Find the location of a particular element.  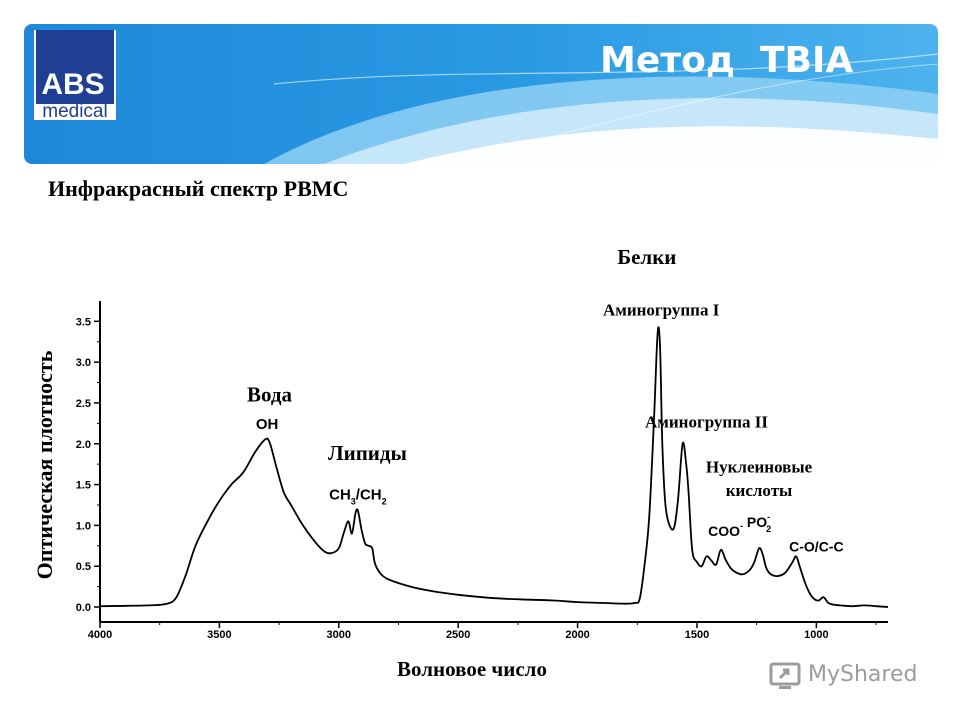

y-tick-label: 0.5 is located at coordinates (83, 567).